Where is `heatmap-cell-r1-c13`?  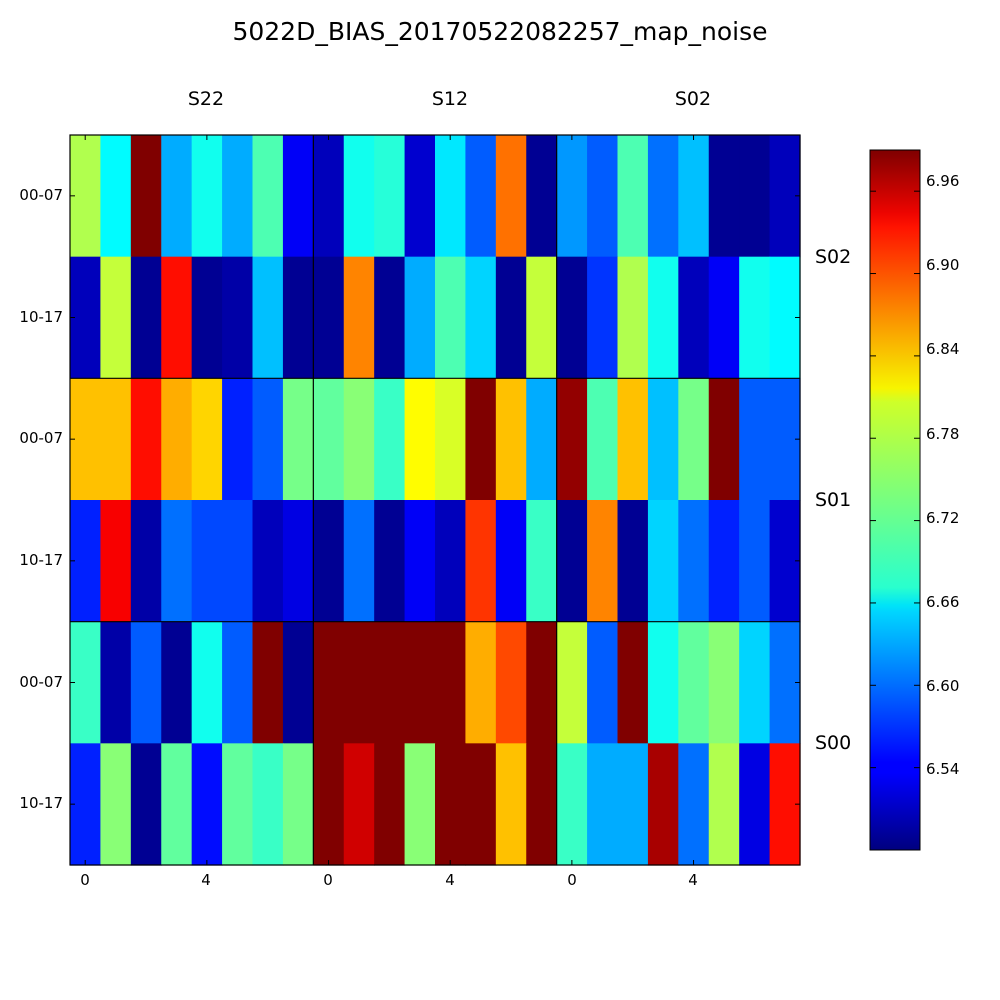 heatmap-cell-r1-c13 is located at coordinates (481, 317).